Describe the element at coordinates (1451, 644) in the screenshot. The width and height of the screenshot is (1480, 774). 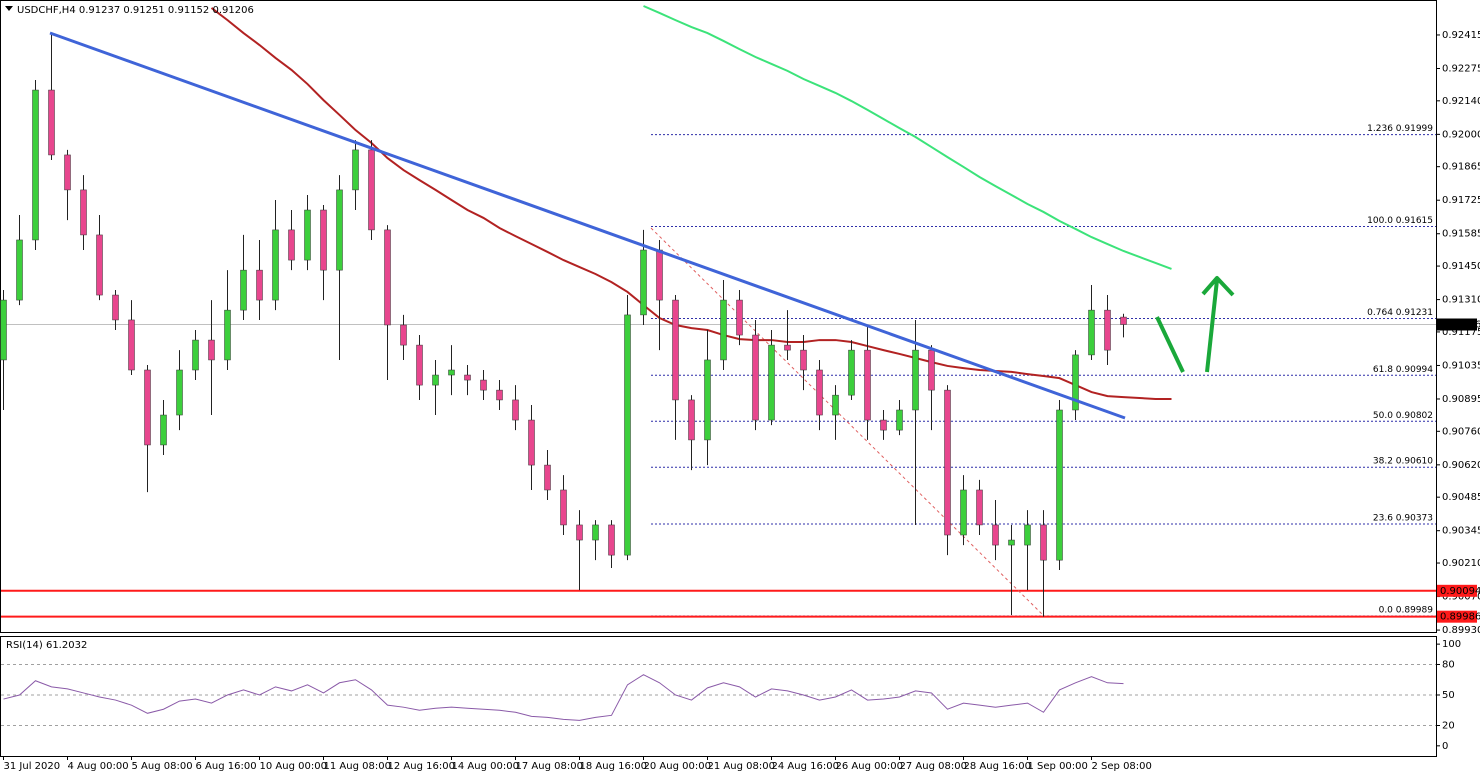
I see `y-tick-label: 100` at that location.